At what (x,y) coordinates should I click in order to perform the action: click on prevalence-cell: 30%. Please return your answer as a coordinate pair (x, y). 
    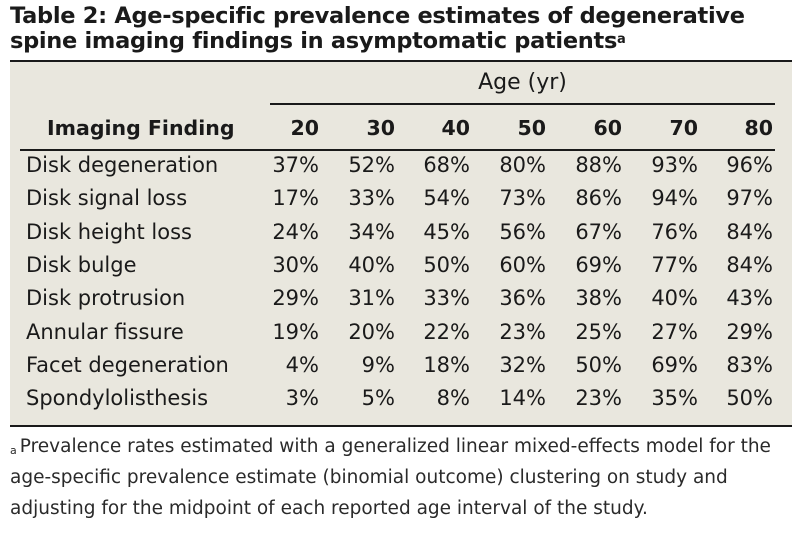
    Looking at the image, I should click on (295, 264).